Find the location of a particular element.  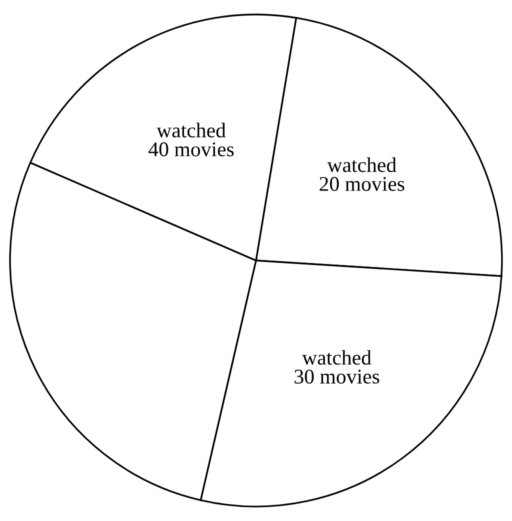

slice-label: watched 30 movies is located at coordinates (337, 367).